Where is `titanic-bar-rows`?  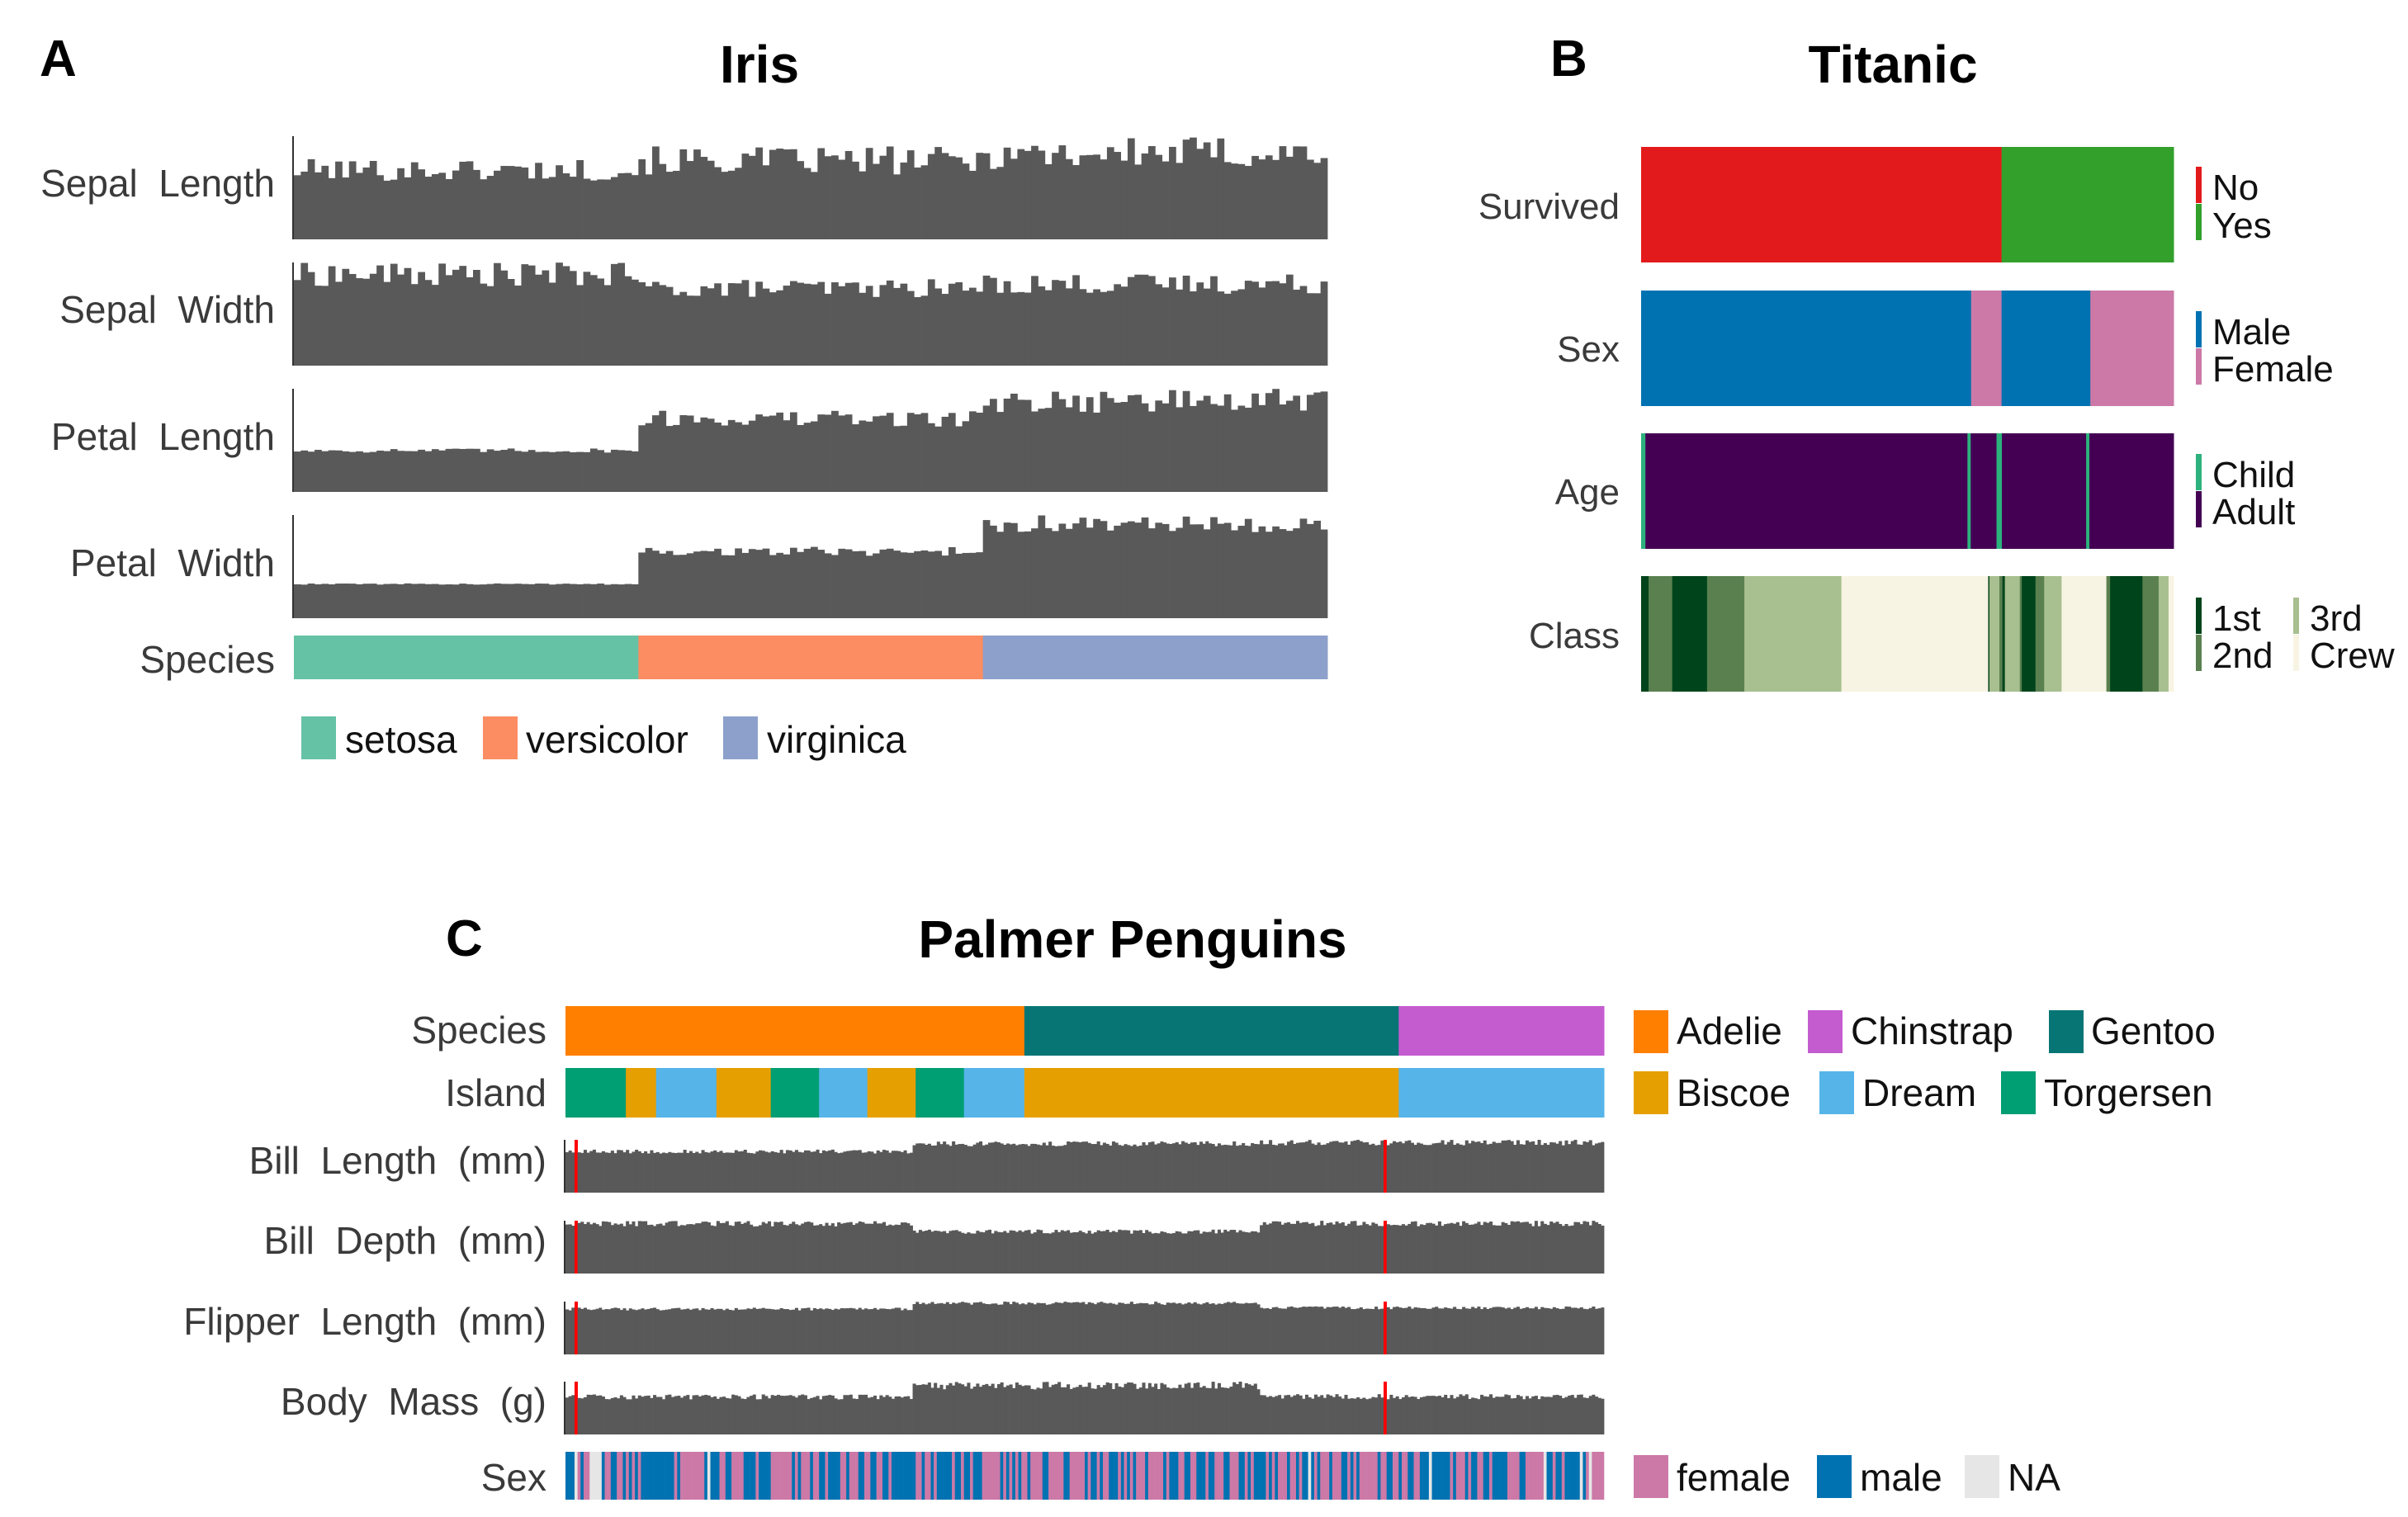
titanic-bar-rows is located at coordinates (1907, 419).